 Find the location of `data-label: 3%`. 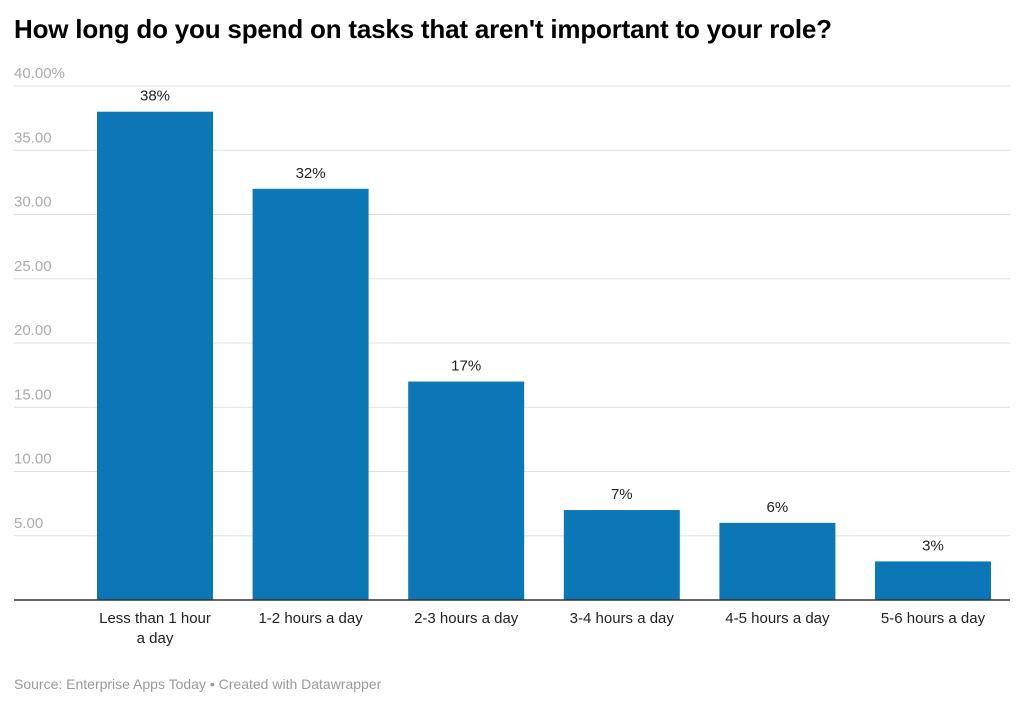

data-label: 3% is located at coordinates (933, 545).